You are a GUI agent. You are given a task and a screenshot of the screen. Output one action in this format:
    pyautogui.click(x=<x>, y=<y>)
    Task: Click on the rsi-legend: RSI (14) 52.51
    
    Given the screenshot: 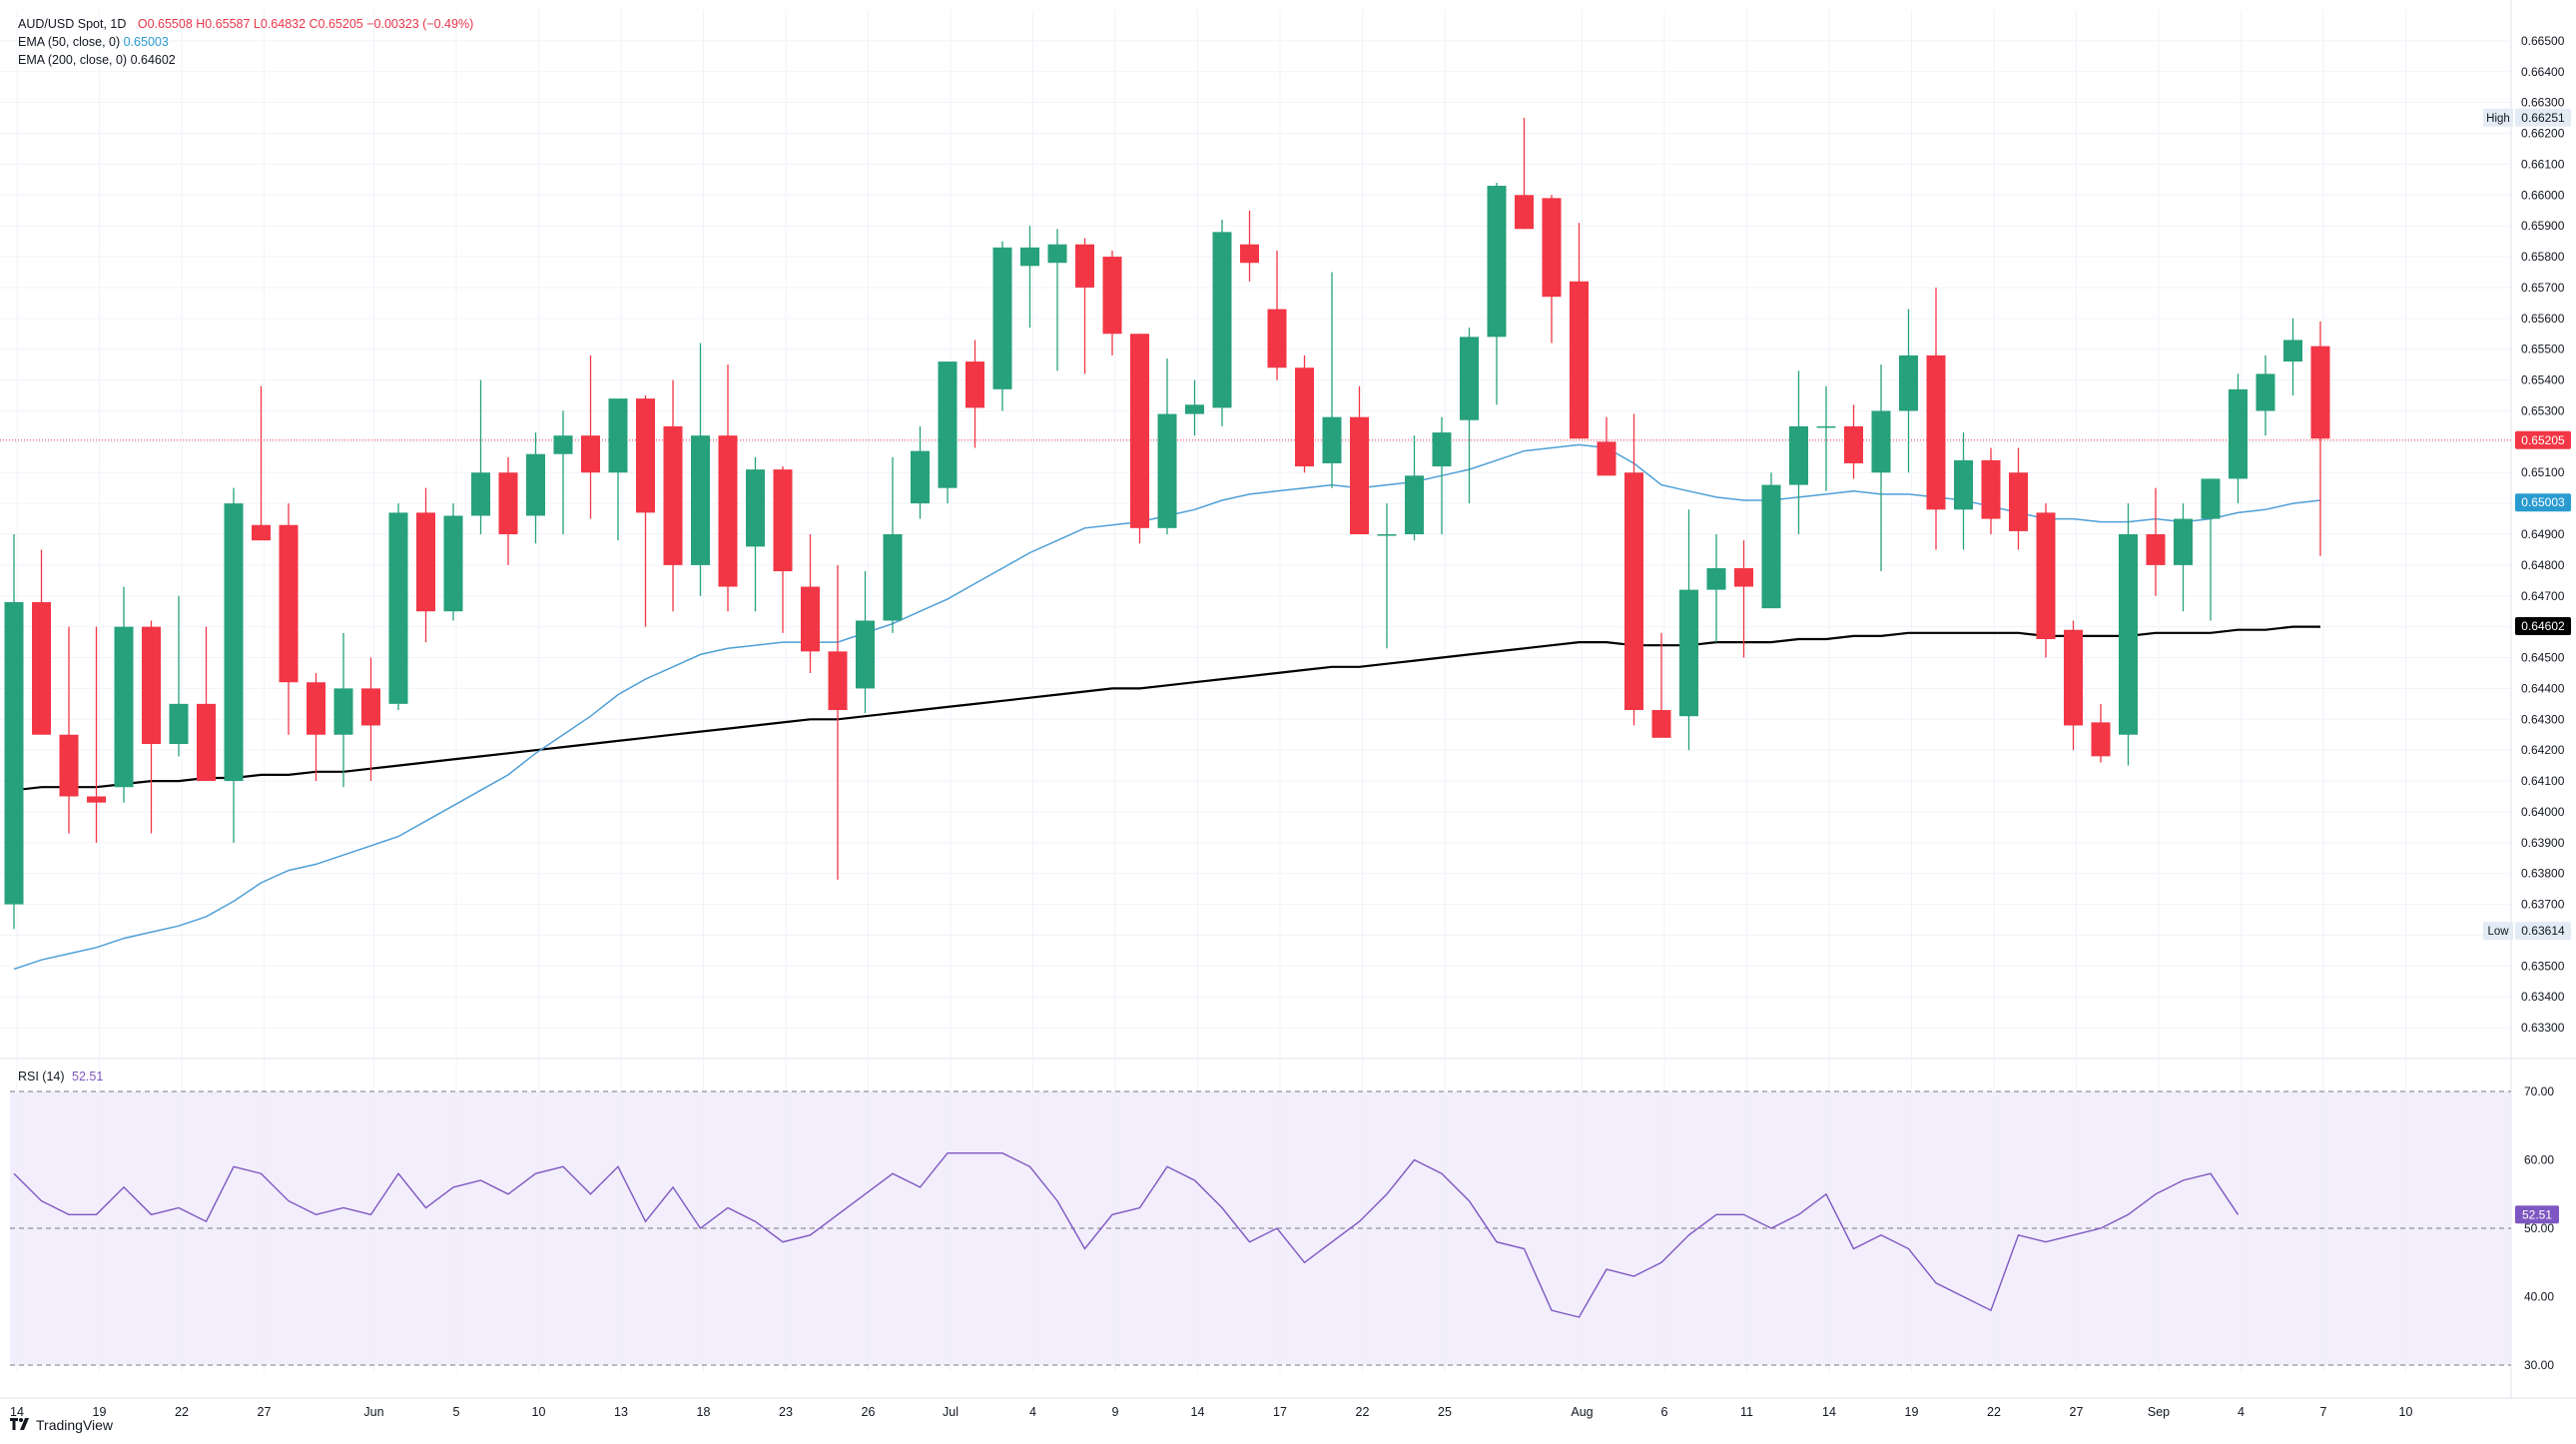 What is the action you would take?
    pyautogui.click(x=60, y=1076)
    